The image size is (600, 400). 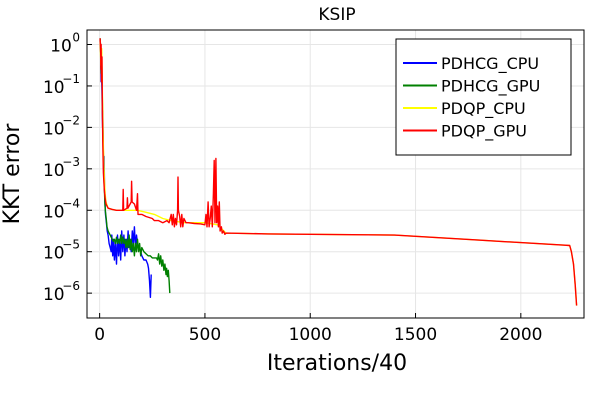 What do you see at coordinates (205, 335) in the screenshot?
I see `x-tick-label: 500` at bounding box center [205, 335].